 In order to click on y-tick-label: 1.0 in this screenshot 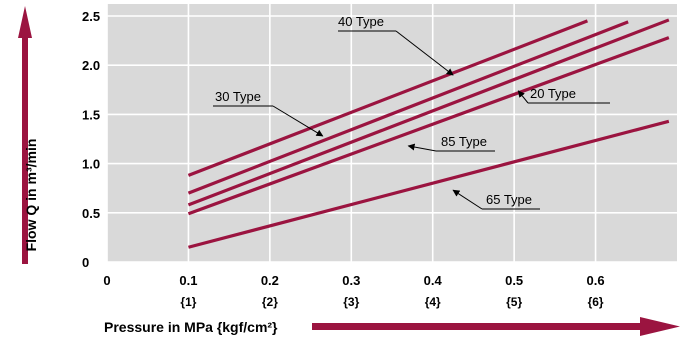, I will do `click(91, 164)`.